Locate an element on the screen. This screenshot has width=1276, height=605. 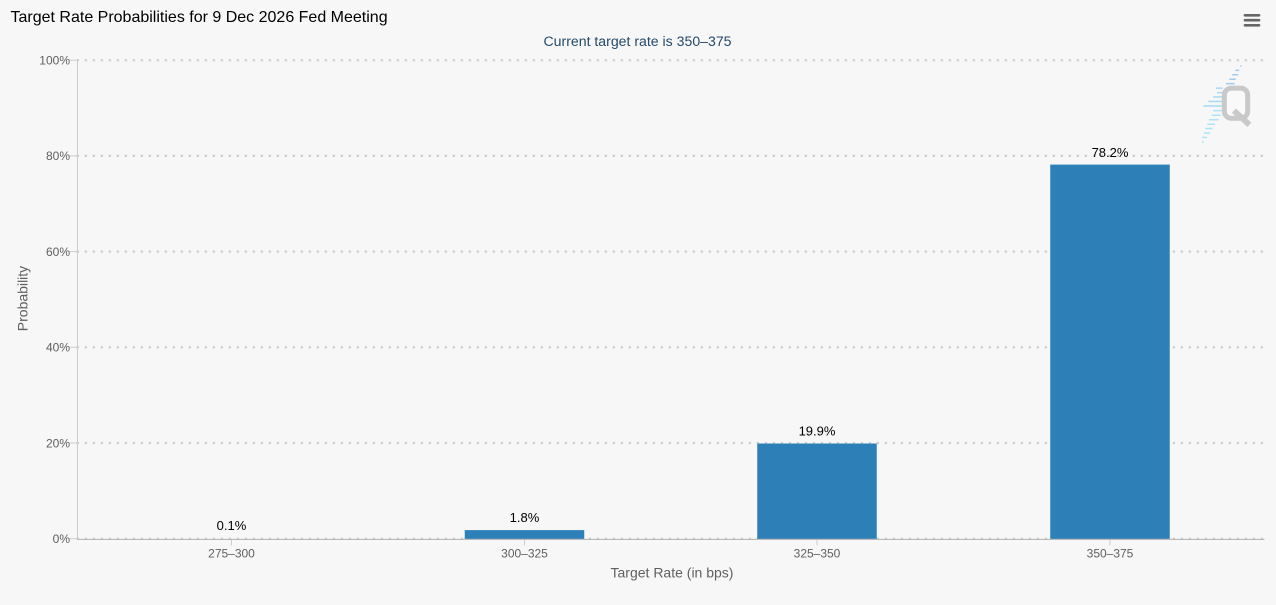
svg-text: 275–300 is located at coordinates (231, 553).